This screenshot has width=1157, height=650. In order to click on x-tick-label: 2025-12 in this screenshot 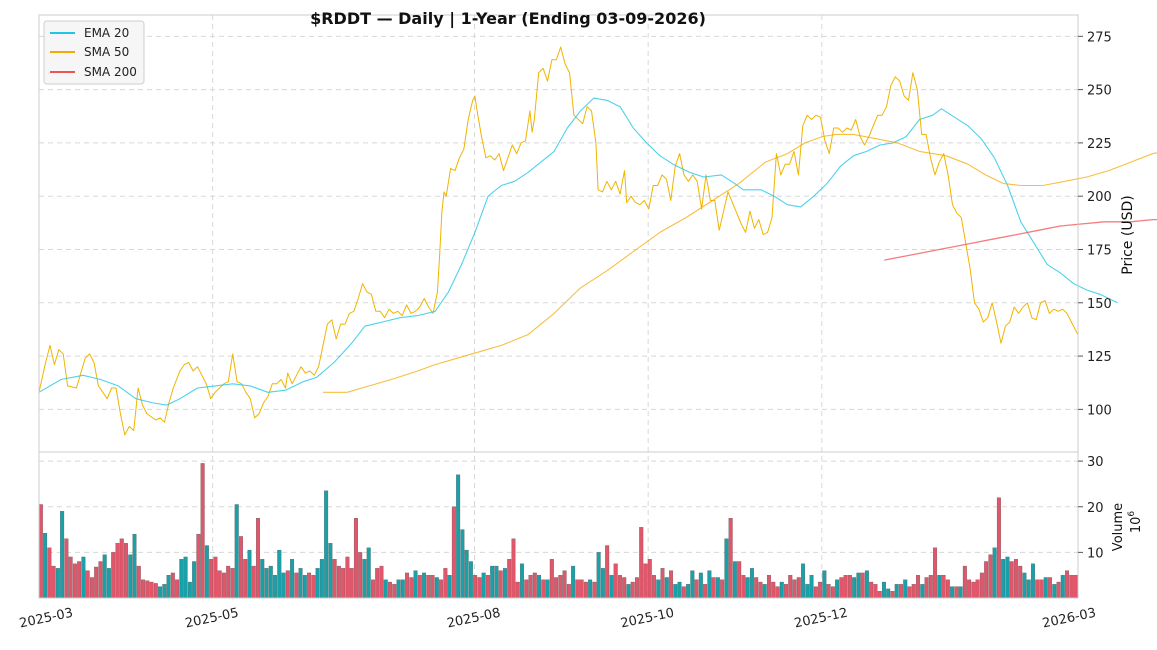, I will do `click(821, 619)`.